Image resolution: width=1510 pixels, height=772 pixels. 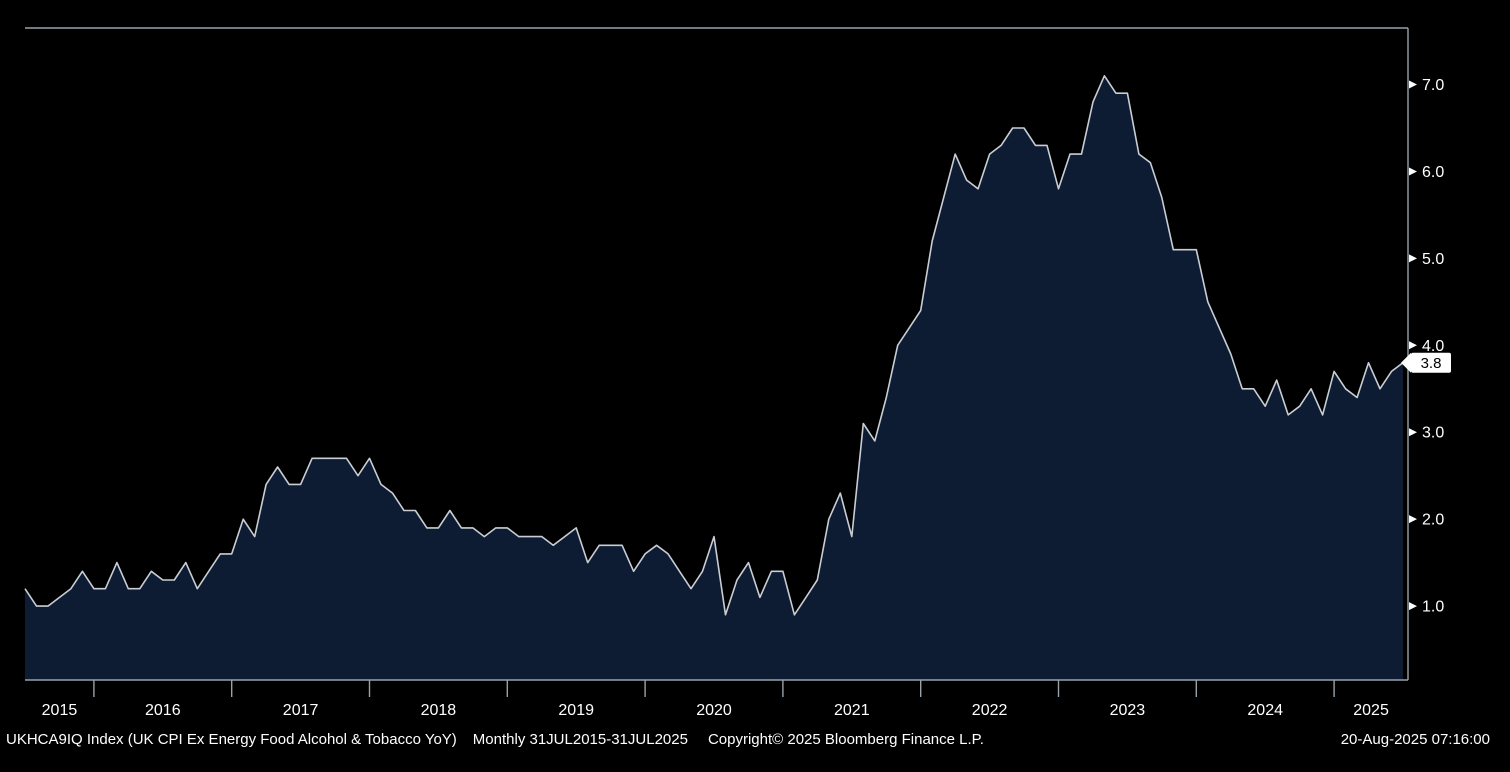 I want to click on x-tick-label: 2018, so click(x=439, y=710).